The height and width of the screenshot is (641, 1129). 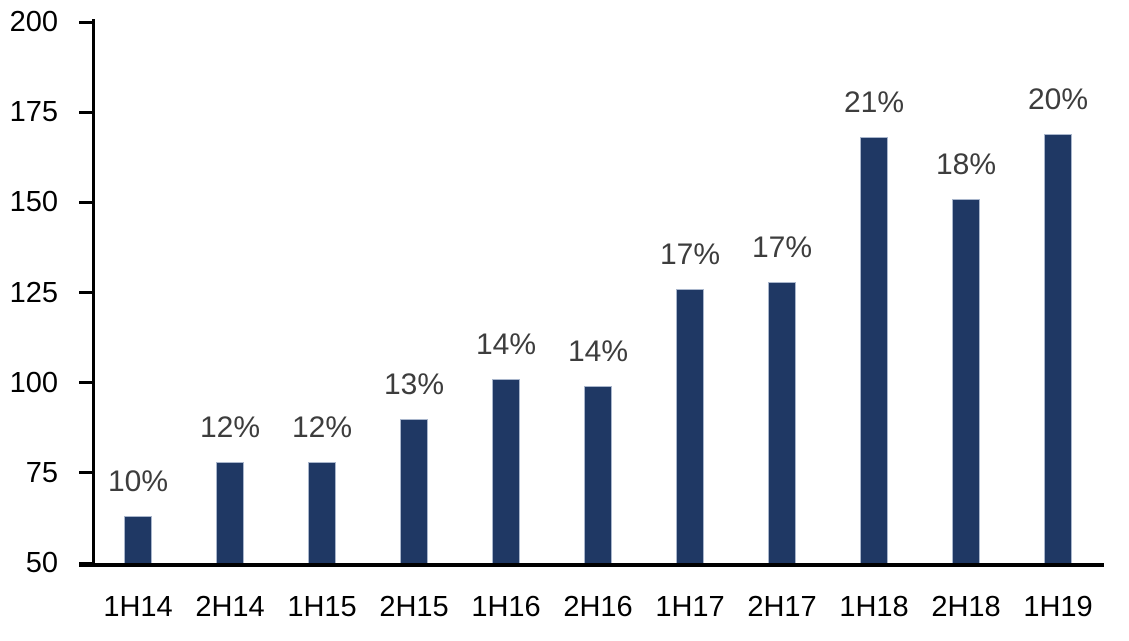 What do you see at coordinates (506, 471) in the screenshot?
I see `bar-1H16` at bounding box center [506, 471].